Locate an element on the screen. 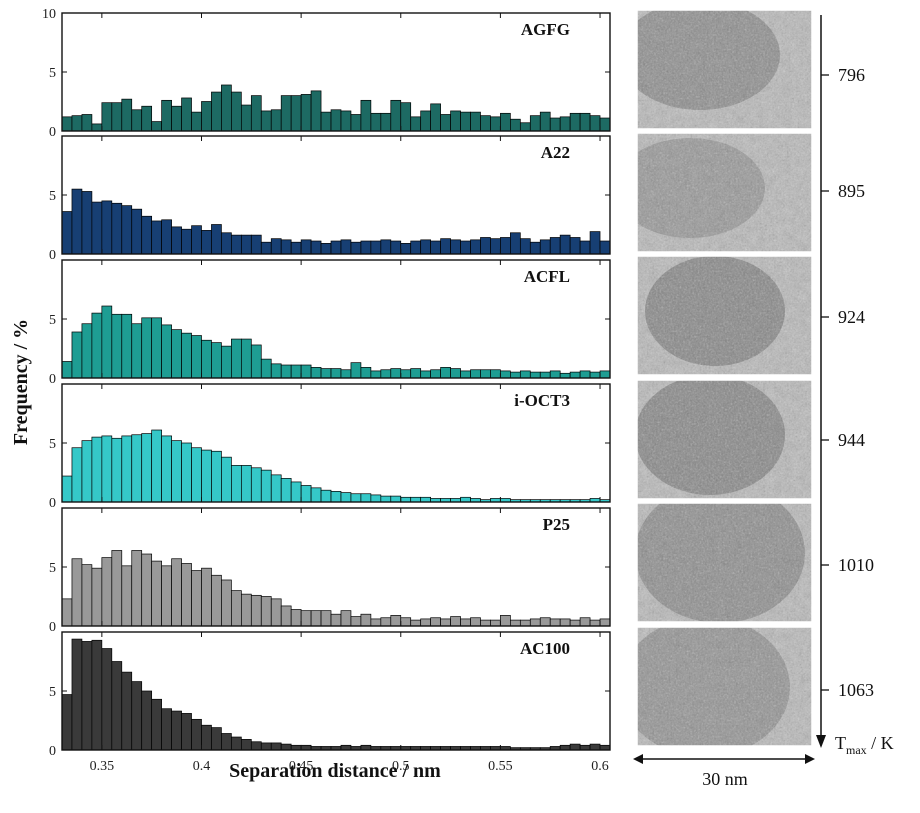 The height and width of the screenshot is (813, 920). tmax-value: 895 is located at coordinates (851, 191).